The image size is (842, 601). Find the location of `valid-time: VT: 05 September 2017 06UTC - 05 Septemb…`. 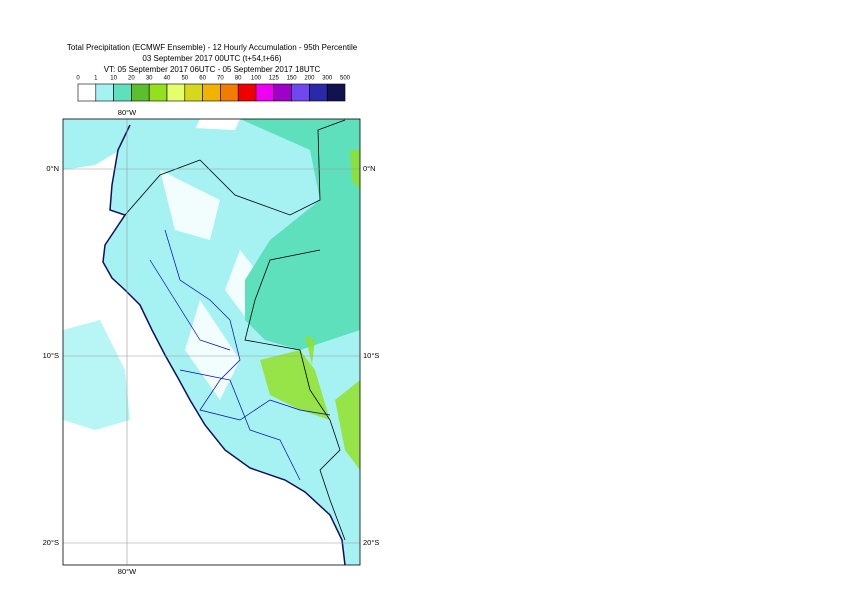

valid-time: VT: 05 September 2017 06UTC - 05 Septemb… is located at coordinates (212, 69).